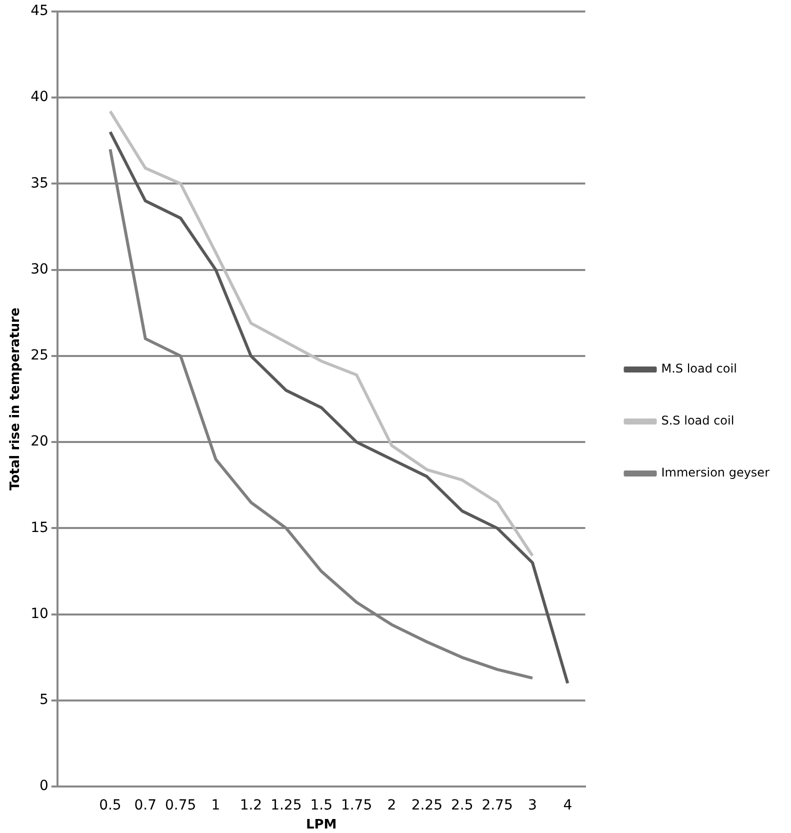 The image size is (791, 833). What do you see at coordinates (532, 806) in the screenshot?
I see `x-tick-label: 3` at bounding box center [532, 806].